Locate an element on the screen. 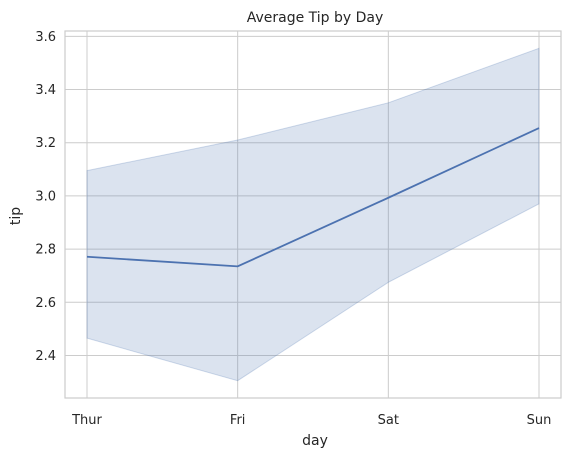 Image resolution: width=571 pixels, height=457 pixels. y-tick-label: 2.6 is located at coordinates (45, 303).